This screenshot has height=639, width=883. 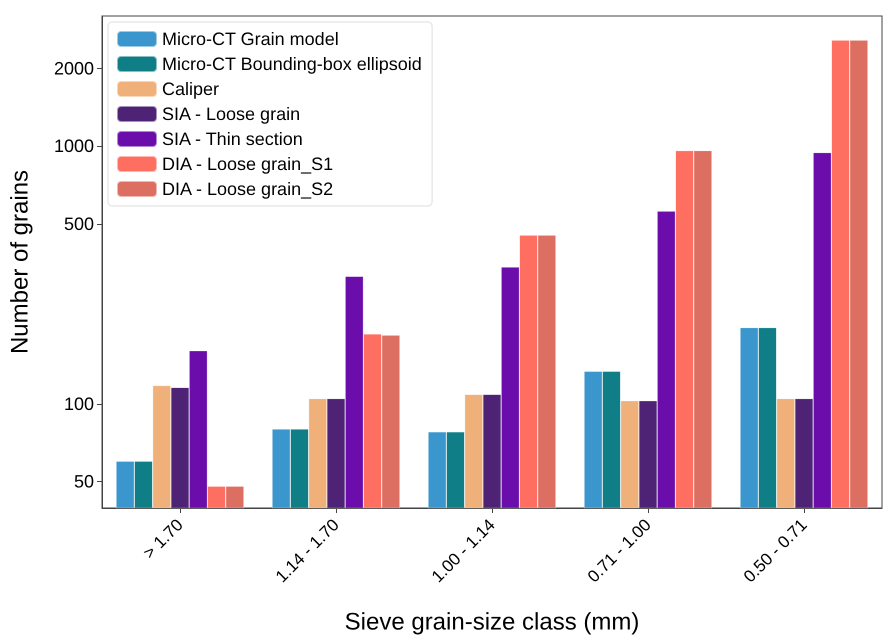 I want to click on legend-label: SIA - Loose grain, so click(x=231, y=114).